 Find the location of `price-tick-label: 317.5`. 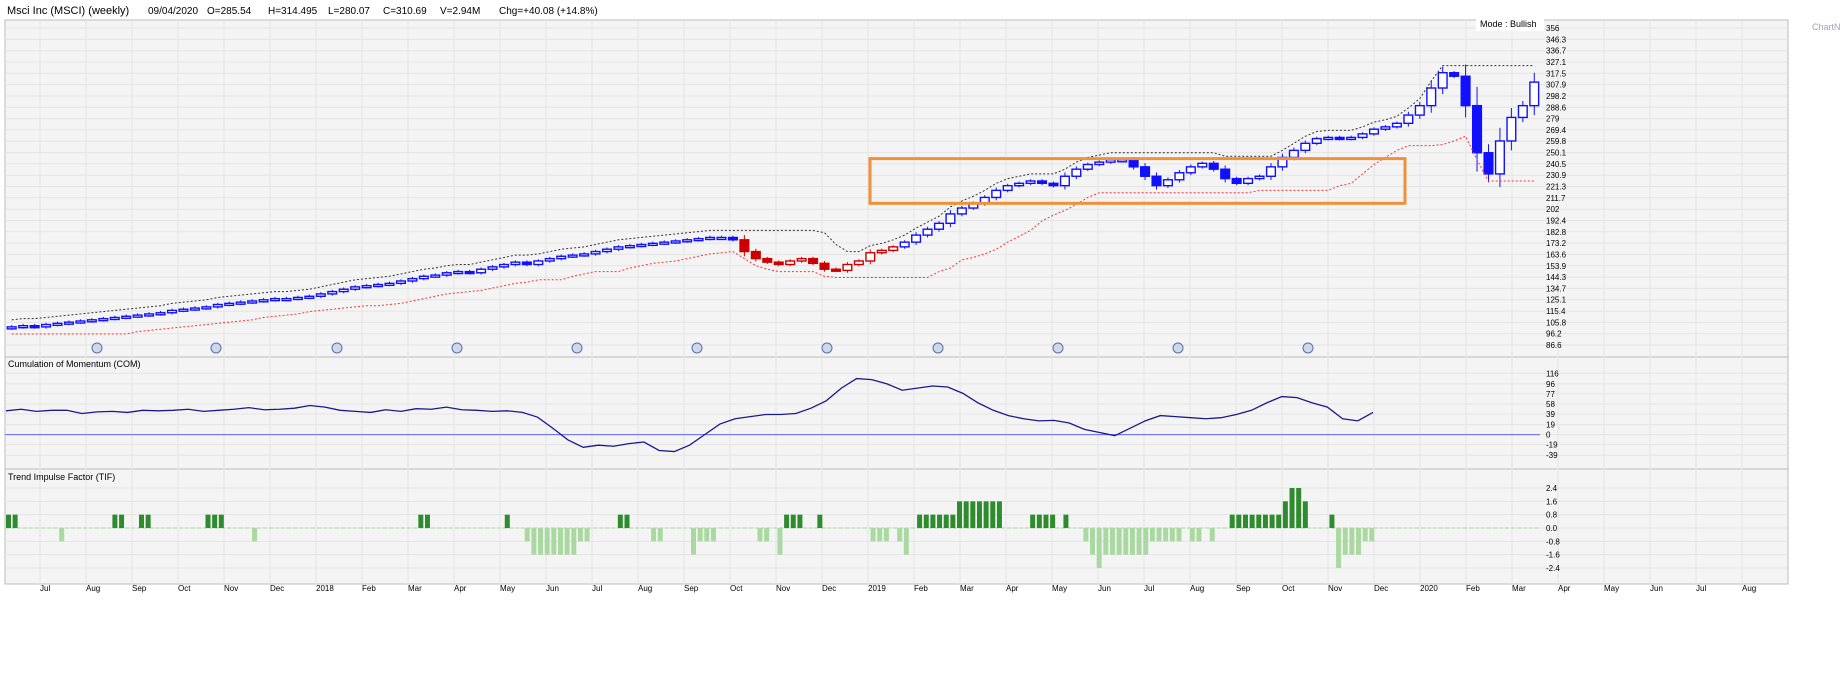

price-tick-label: 317.5 is located at coordinates (1556, 73).